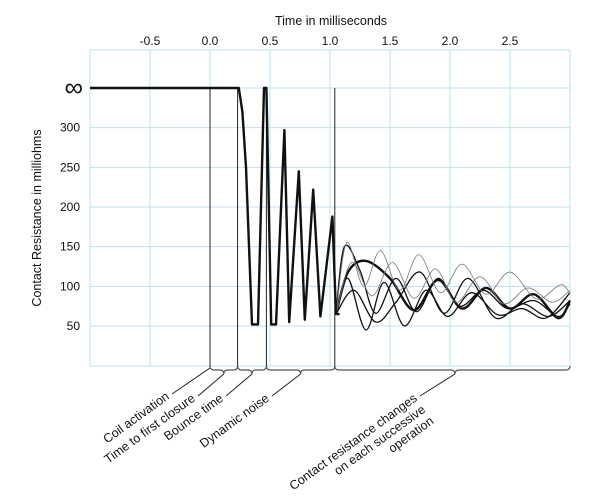 The image size is (605, 499). Describe the element at coordinates (73, 87) in the screenshot. I see `infinity-tick-label: ∞` at that location.